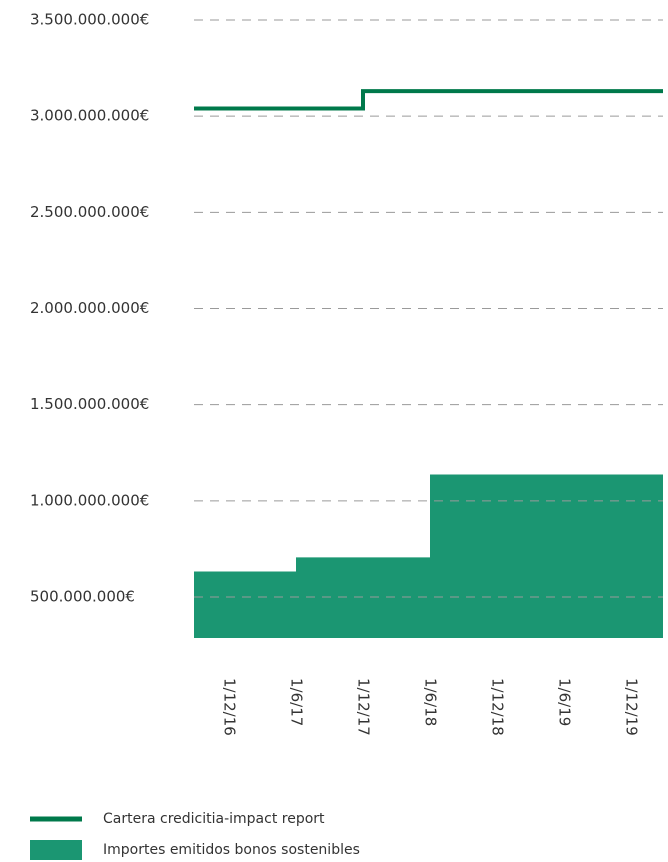  What do you see at coordinates (214, 819) in the screenshot?
I see `legend-label: Cartera credicitia-impact report` at bounding box center [214, 819].